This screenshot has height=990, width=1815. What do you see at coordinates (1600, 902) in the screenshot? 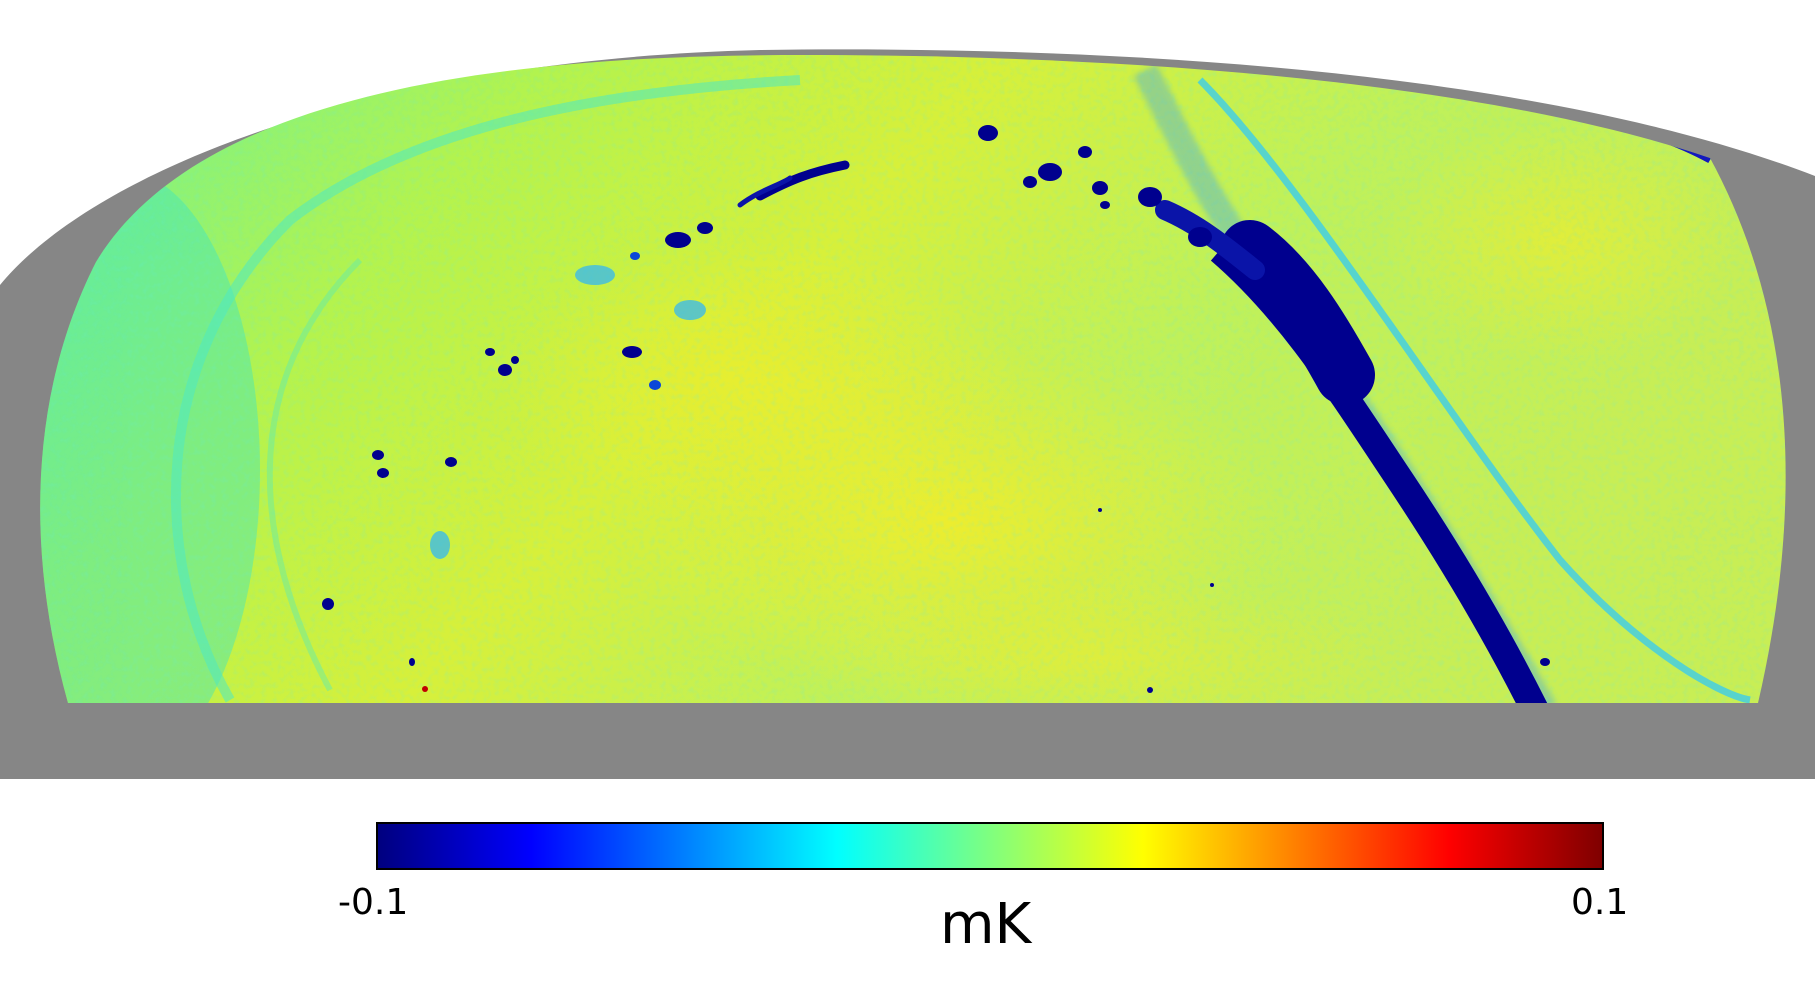
I see `colorbar-max-label: 0.1` at bounding box center [1600, 902].